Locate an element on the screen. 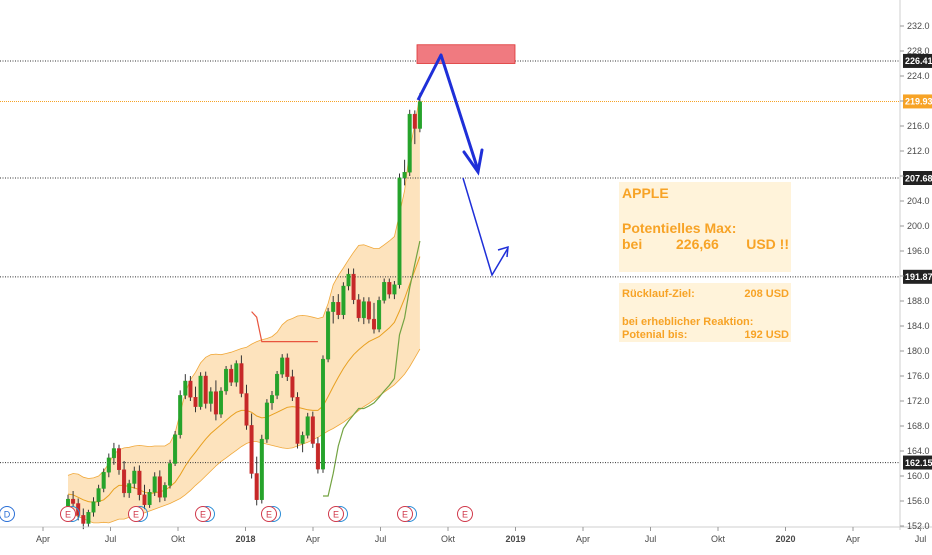 This screenshot has width=932, height=555. drawings-layer is located at coordinates (466, 160).